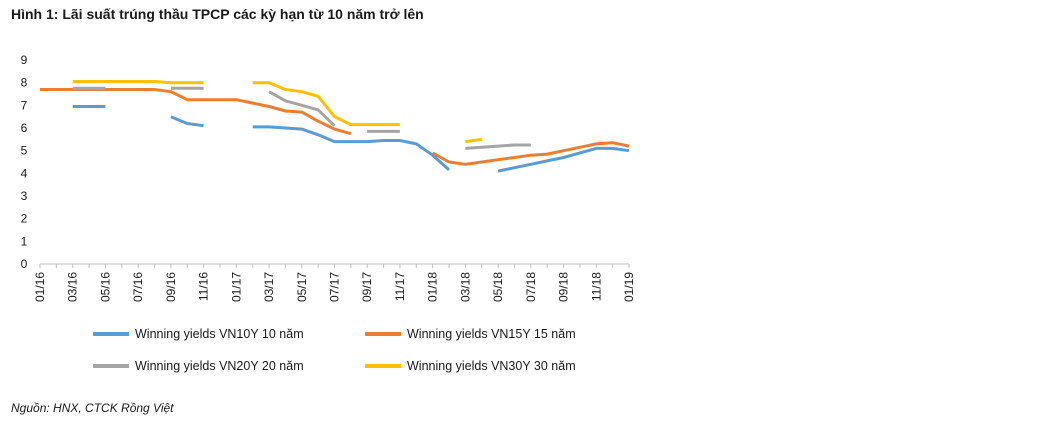 Image resolution: width=1047 pixels, height=430 pixels. Describe the element at coordinates (105, 287) in the screenshot. I see `x-tick-label: 05/16` at that location.